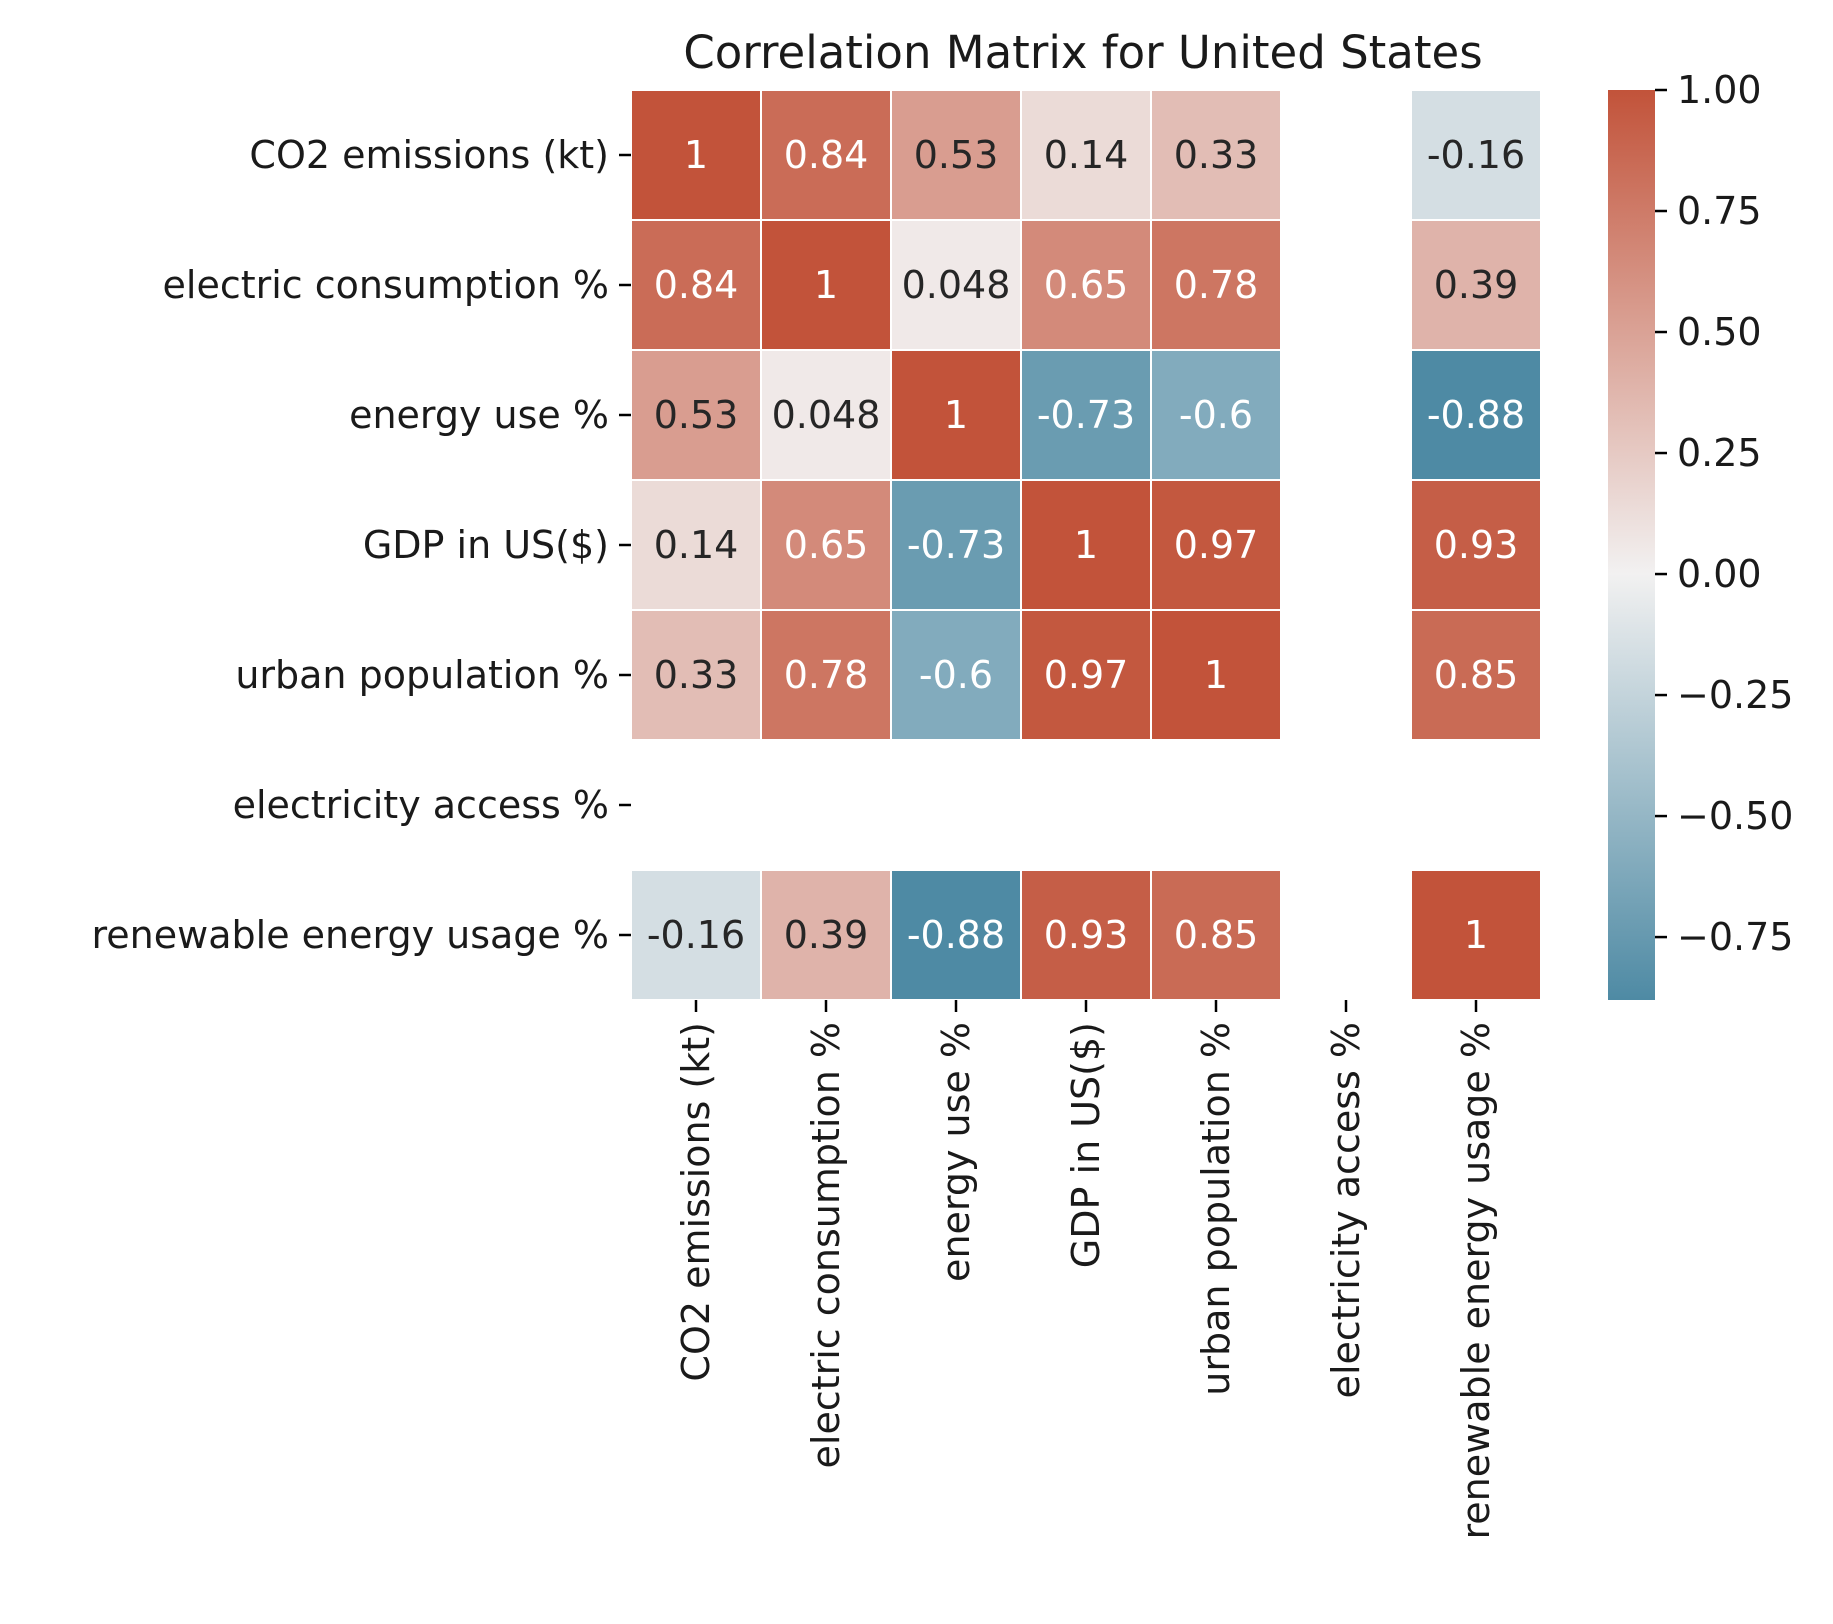 Image resolution: width=1833 pixels, height=1624 pixels. Describe the element at coordinates (350, 935) in the screenshot. I see `row-tick-label: renewable energy usage %` at that location.